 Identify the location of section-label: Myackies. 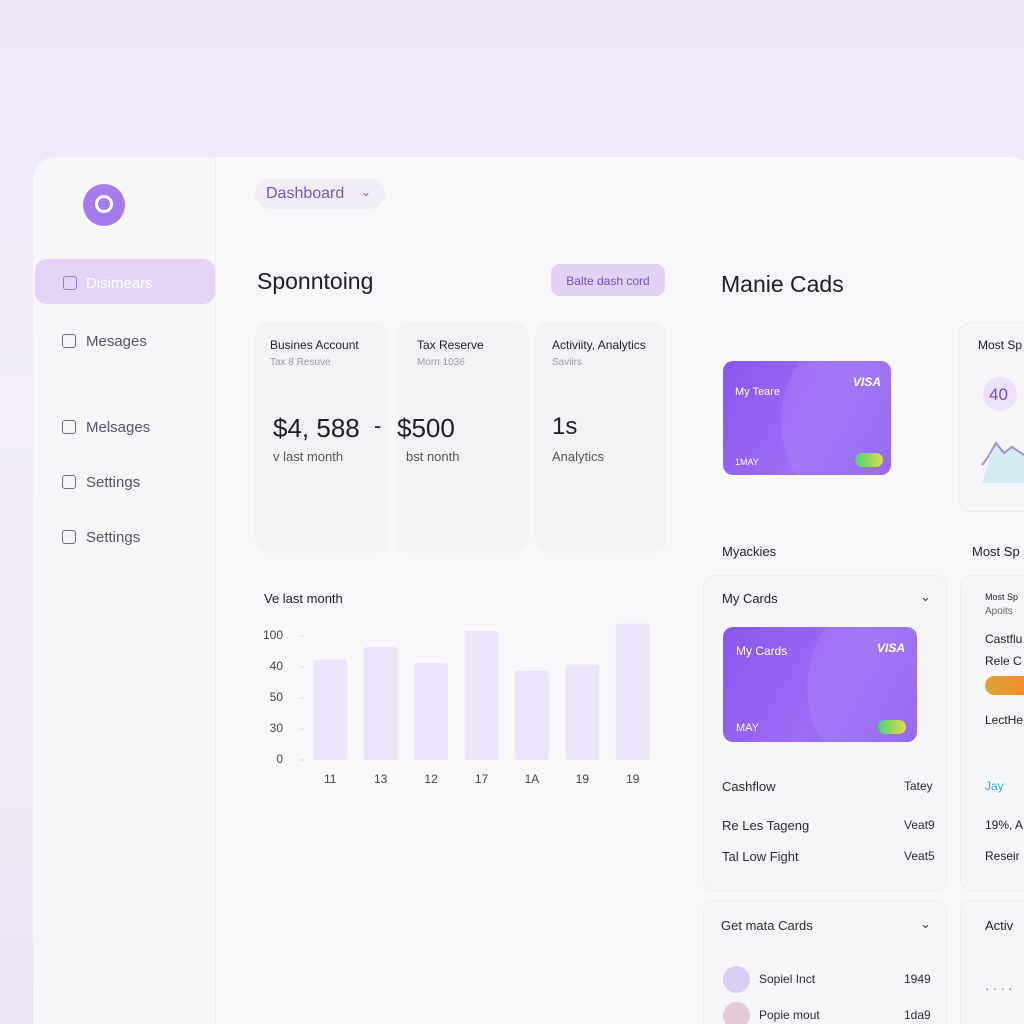
(749, 551).